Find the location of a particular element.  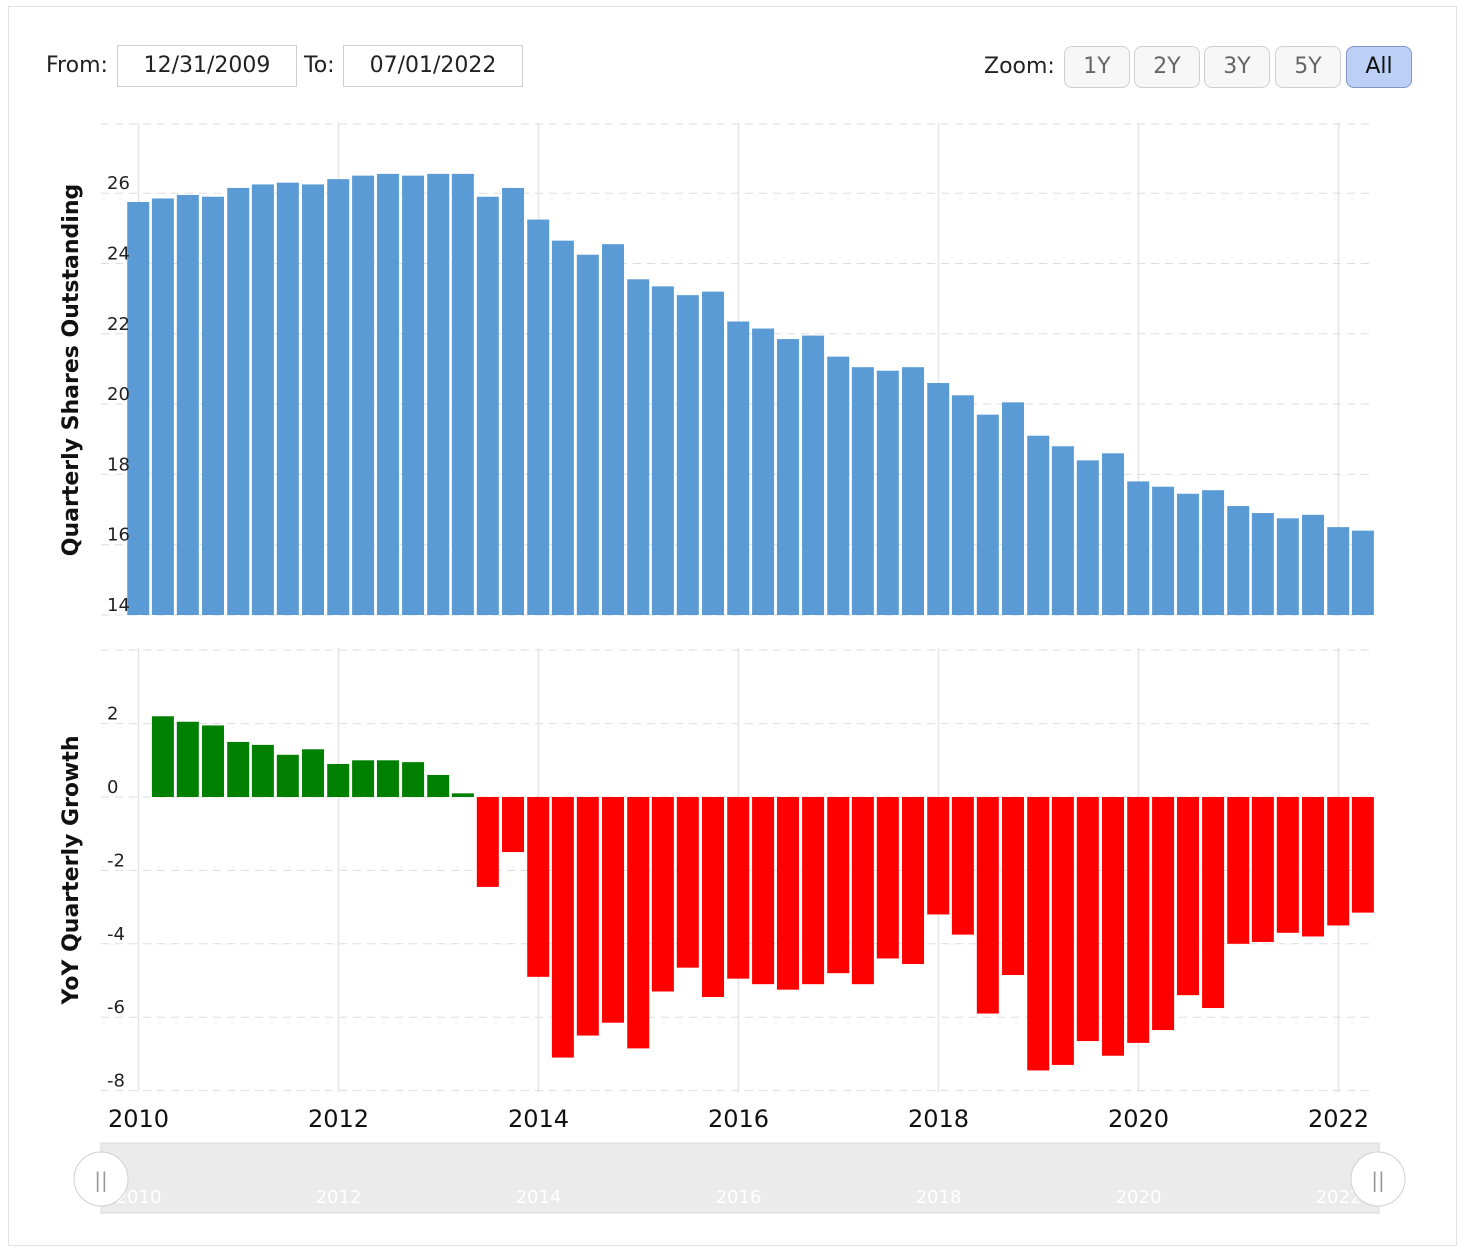

navigator-left-handle: || is located at coordinates (101, 1179).